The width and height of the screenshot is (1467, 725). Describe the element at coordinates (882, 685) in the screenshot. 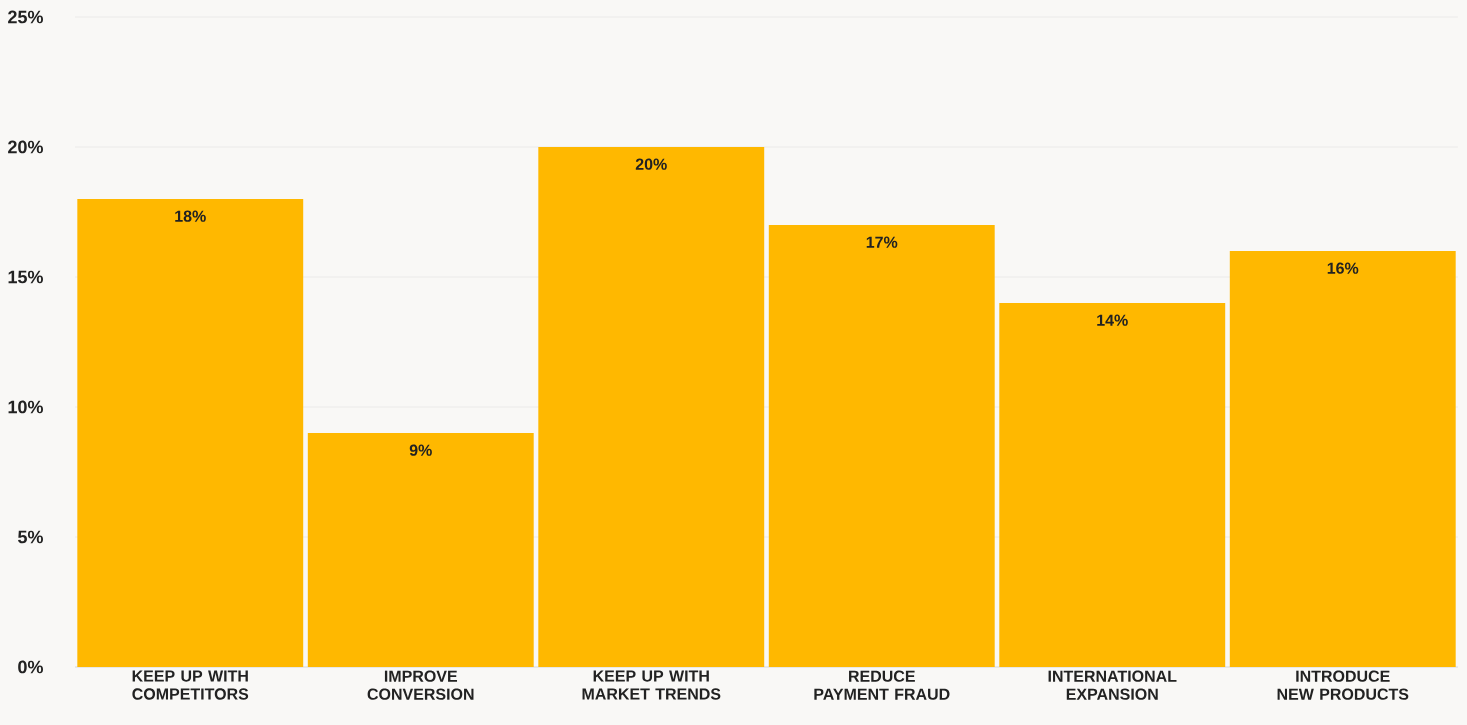

I see `x-tick-label: REDUCE PAYMENT FRAUD` at that location.